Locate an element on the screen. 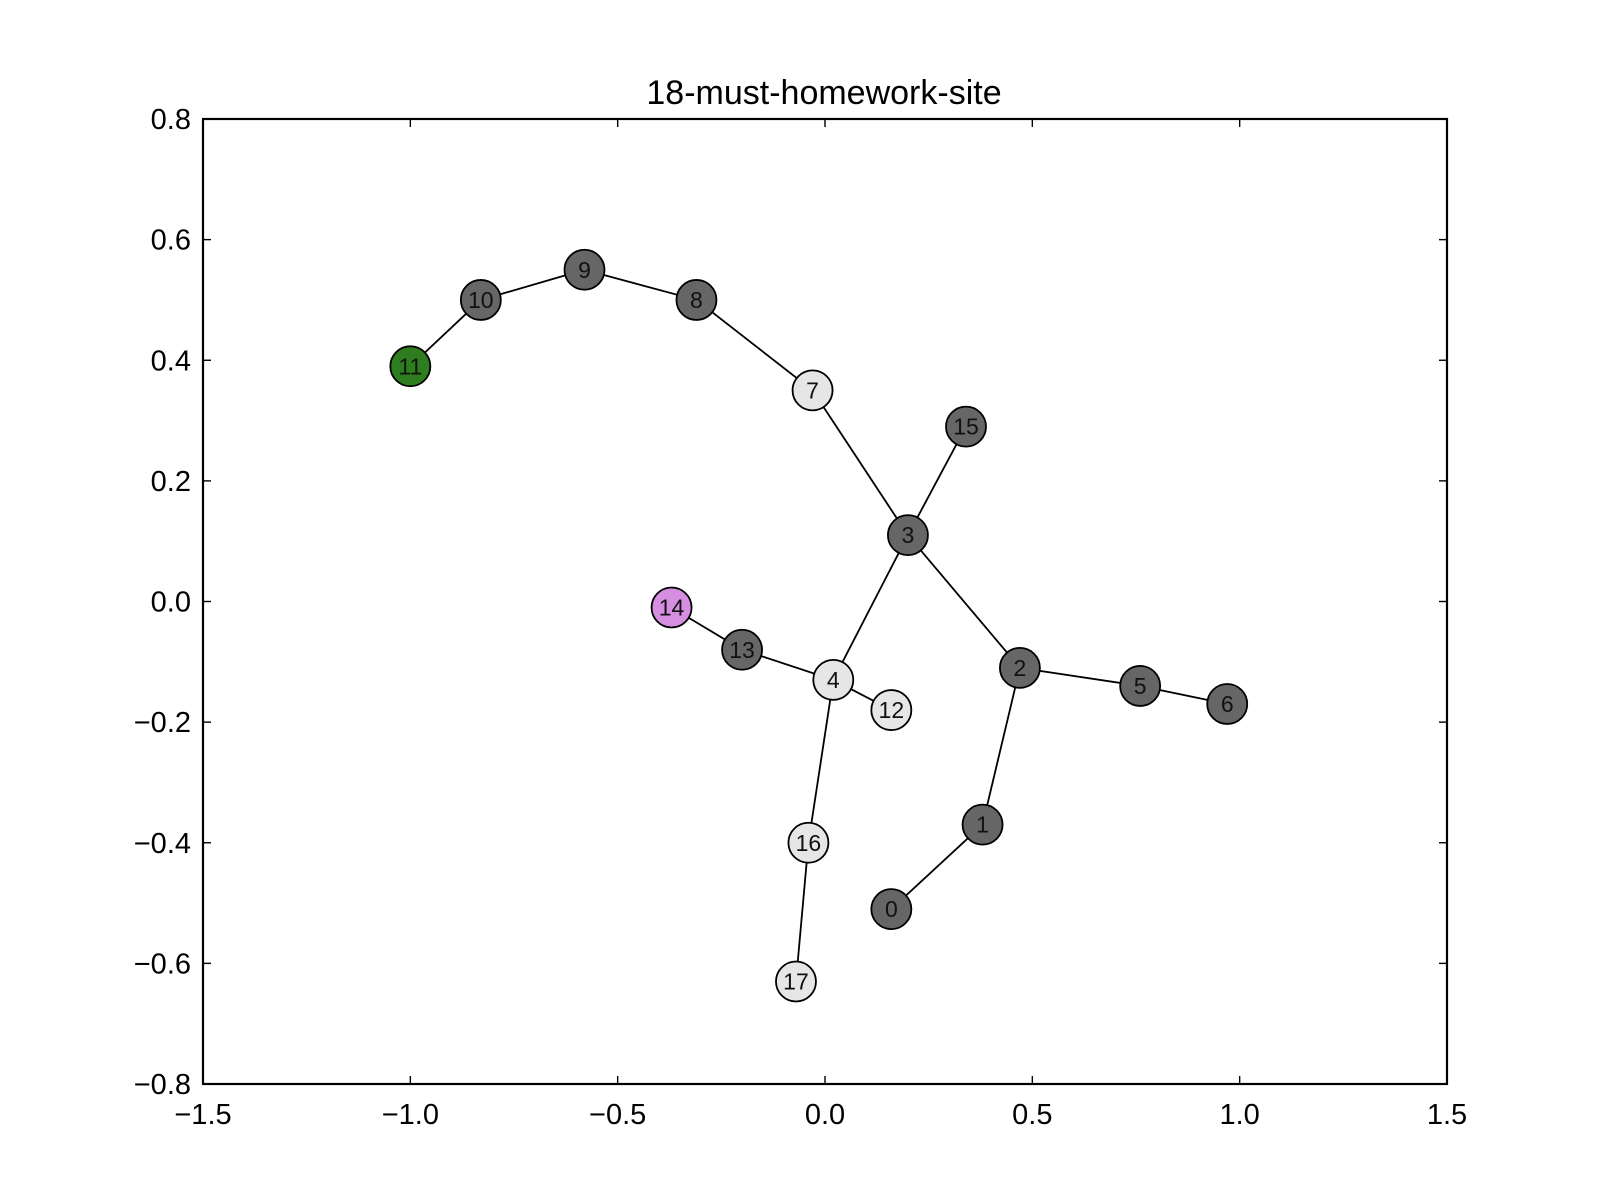 This screenshot has height=1200, width=1600. y-tick-label: −0.2 is located at coordinates (162, 723).